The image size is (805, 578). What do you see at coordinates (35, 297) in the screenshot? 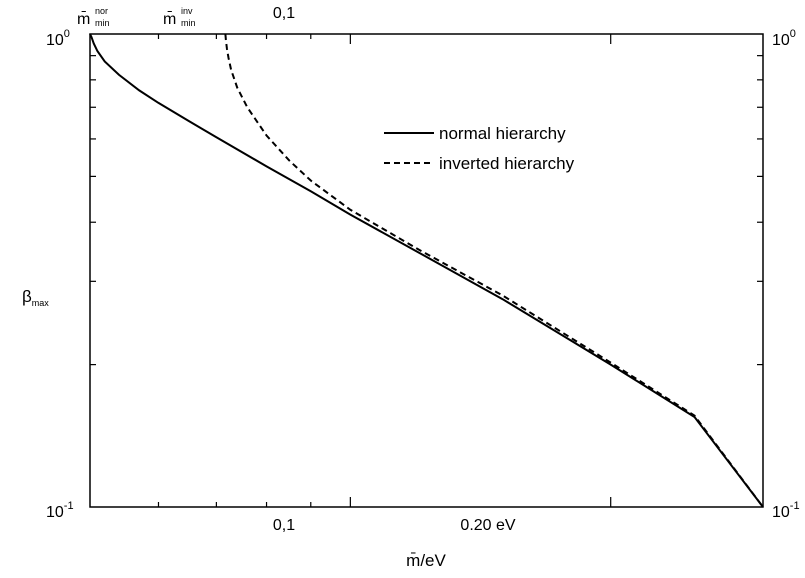
I see `y-axis-label: βmax` at bounding box center [35, 297].